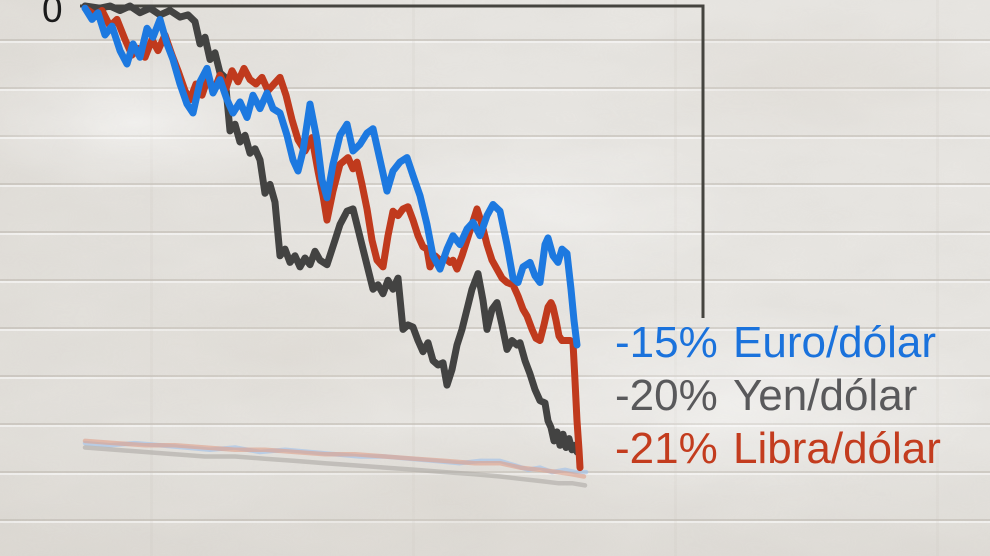  I want to click on faded-line-yen-shadow, so click(335, 466).